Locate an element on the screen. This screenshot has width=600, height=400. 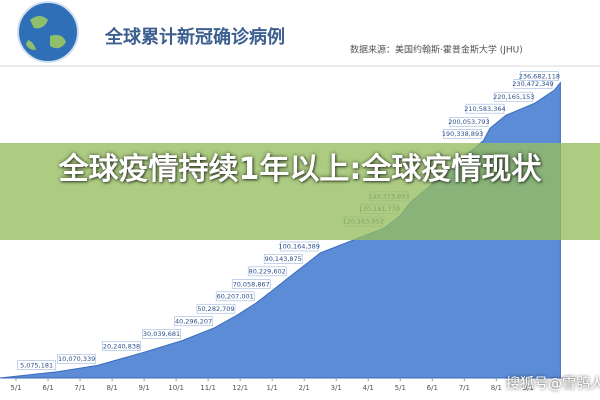
data-label: 5,075,181 is located at coordinates (36, 365).